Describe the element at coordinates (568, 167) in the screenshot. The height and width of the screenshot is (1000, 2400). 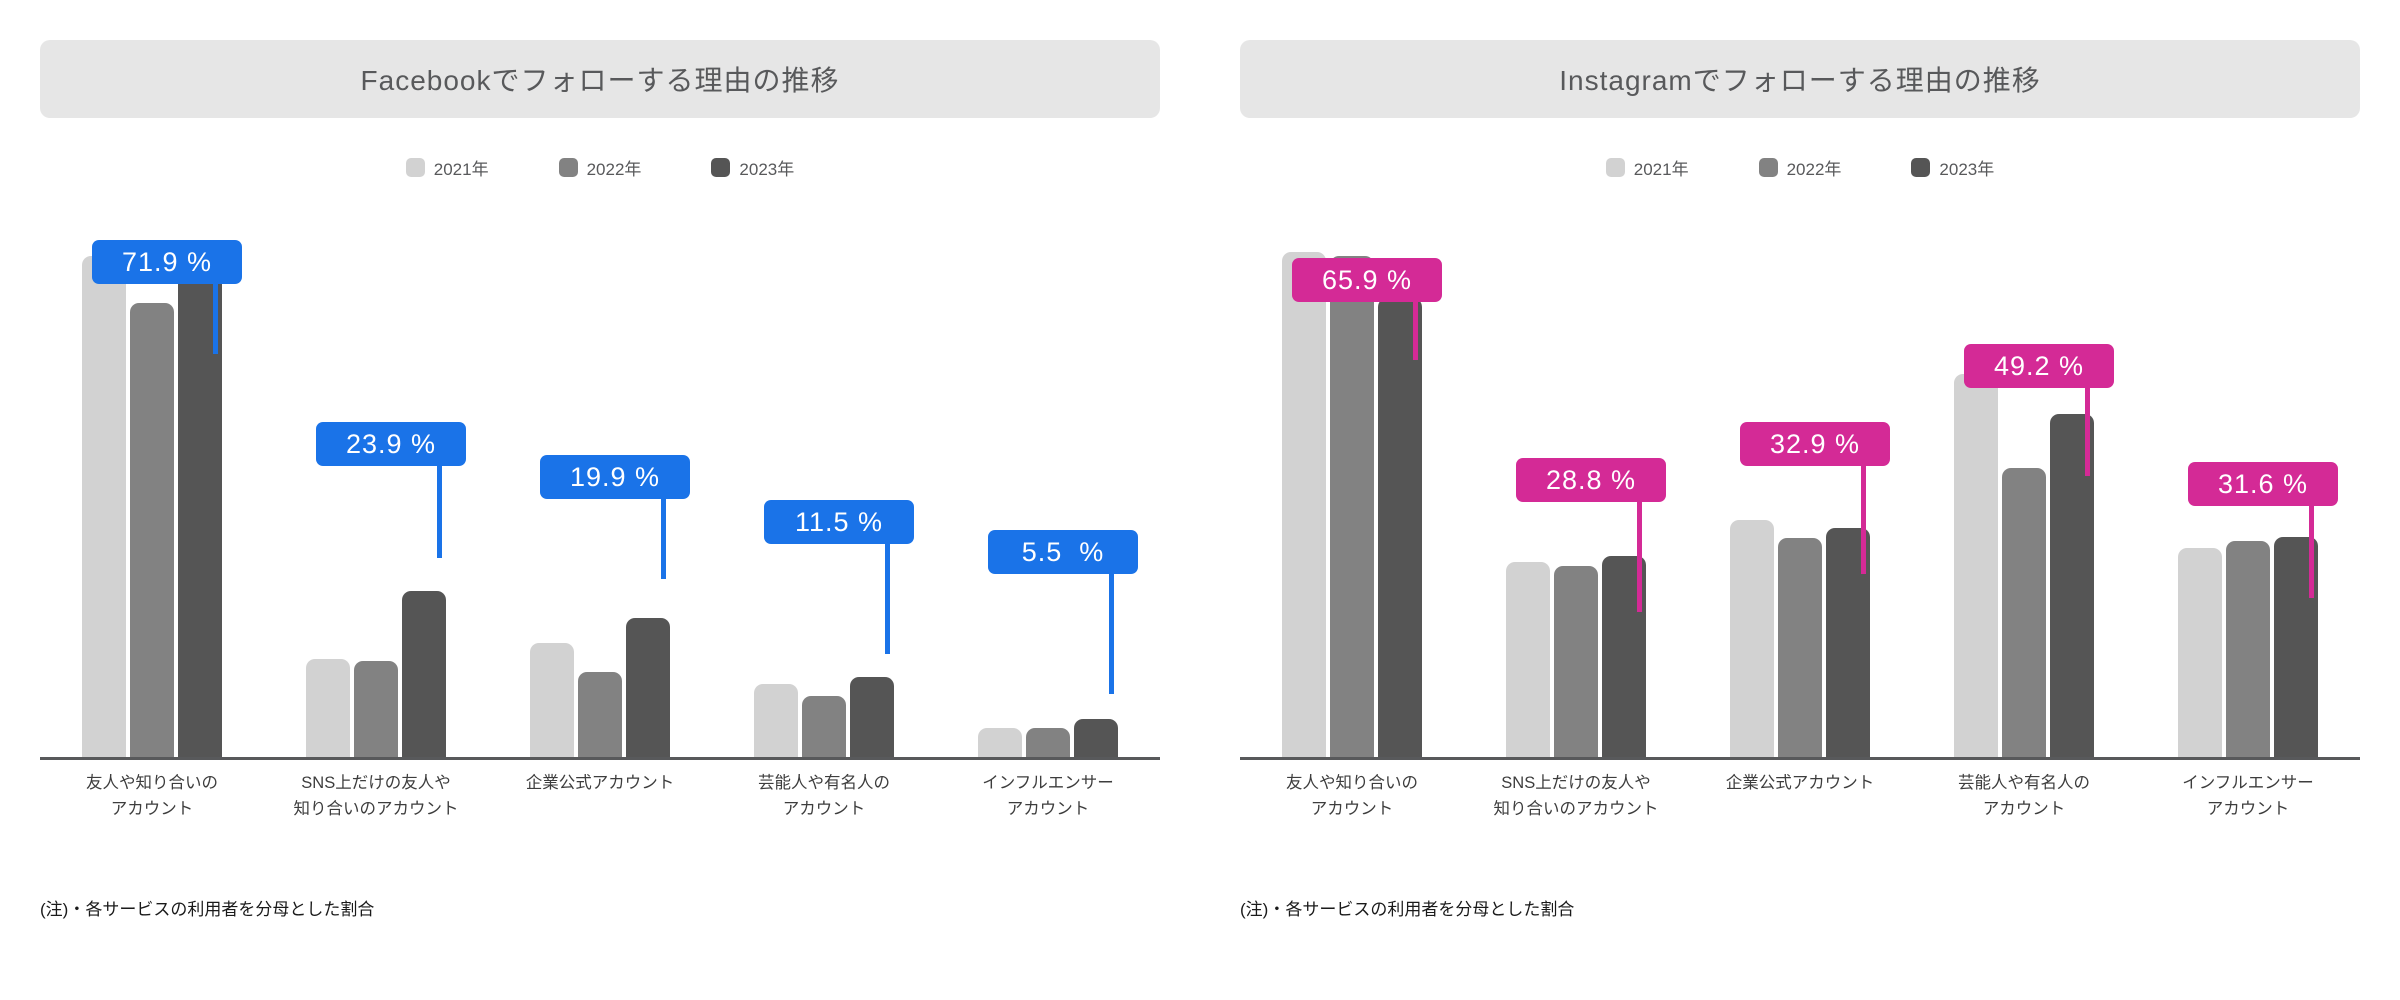
I see `legend-swatch-2022-icon` at that location.